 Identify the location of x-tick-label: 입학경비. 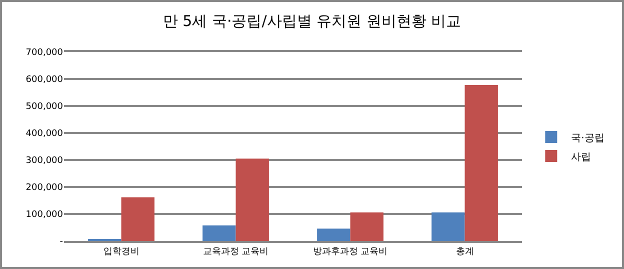
(121, 251).